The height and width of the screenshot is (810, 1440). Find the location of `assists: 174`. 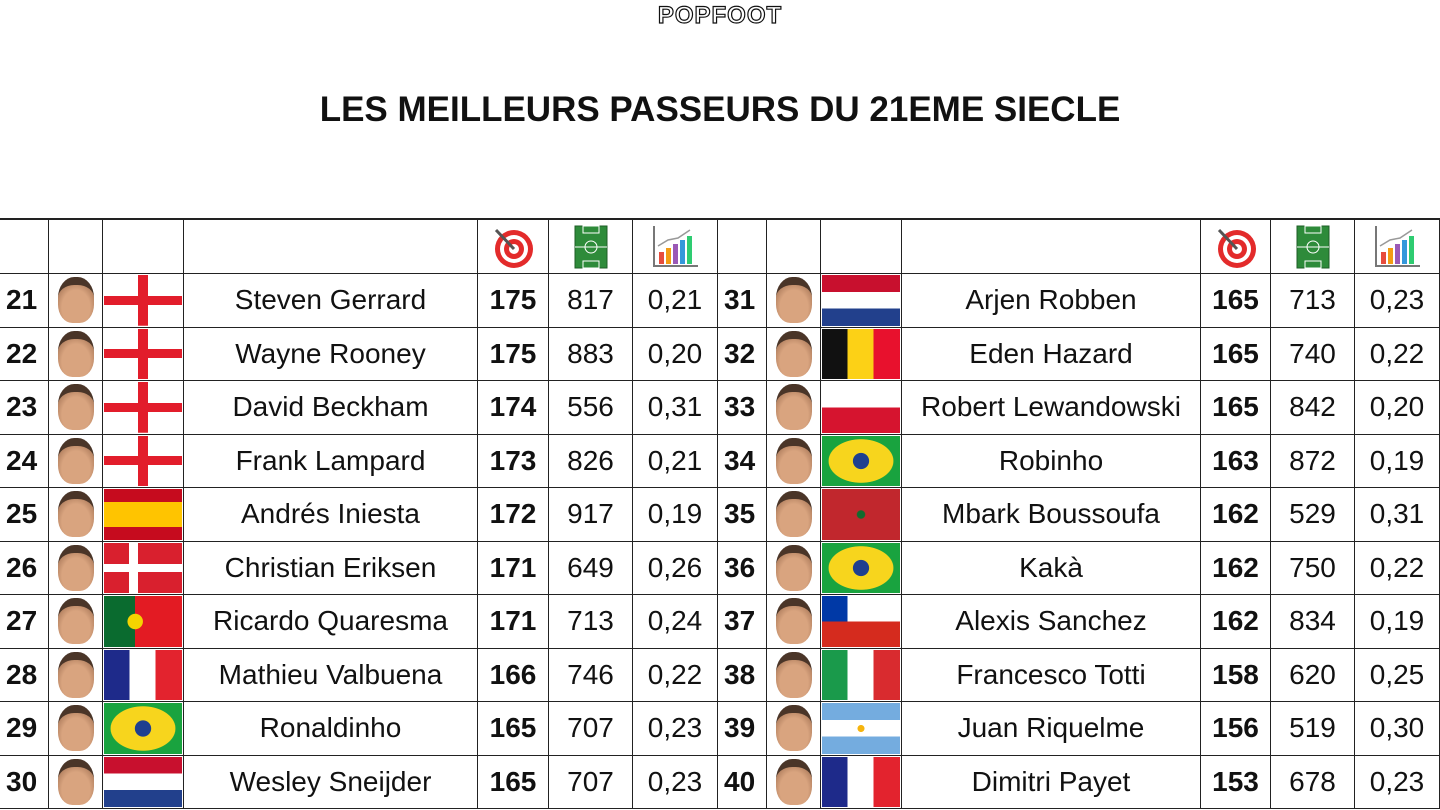

assists: 174 is located at coordinates (513, 408).